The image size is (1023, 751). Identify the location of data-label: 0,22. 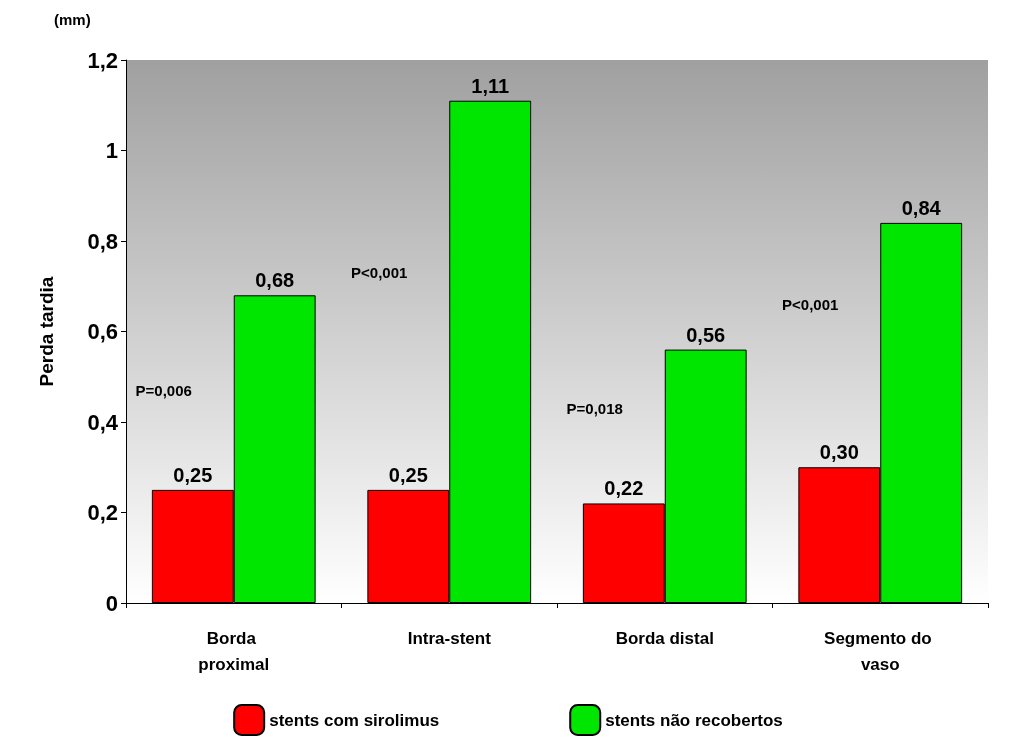
(624, 488).